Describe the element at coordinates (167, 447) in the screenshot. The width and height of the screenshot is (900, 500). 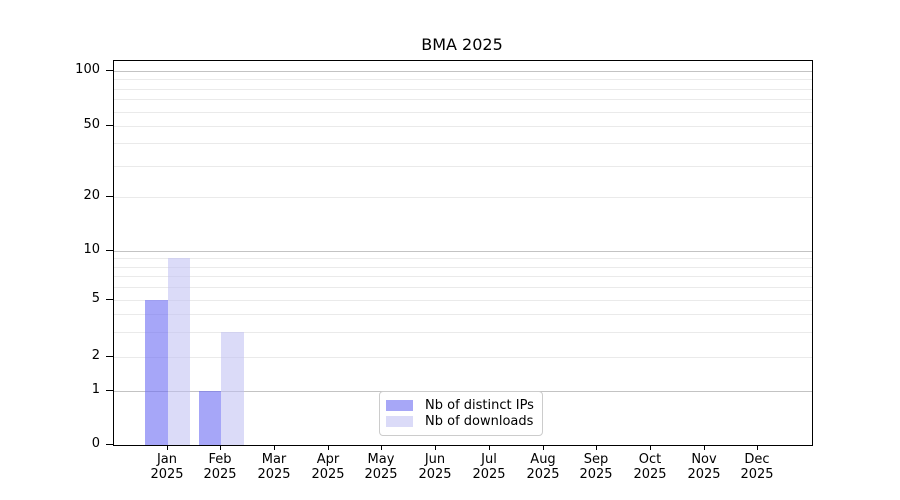
I see `x-tick-jan` at that location.